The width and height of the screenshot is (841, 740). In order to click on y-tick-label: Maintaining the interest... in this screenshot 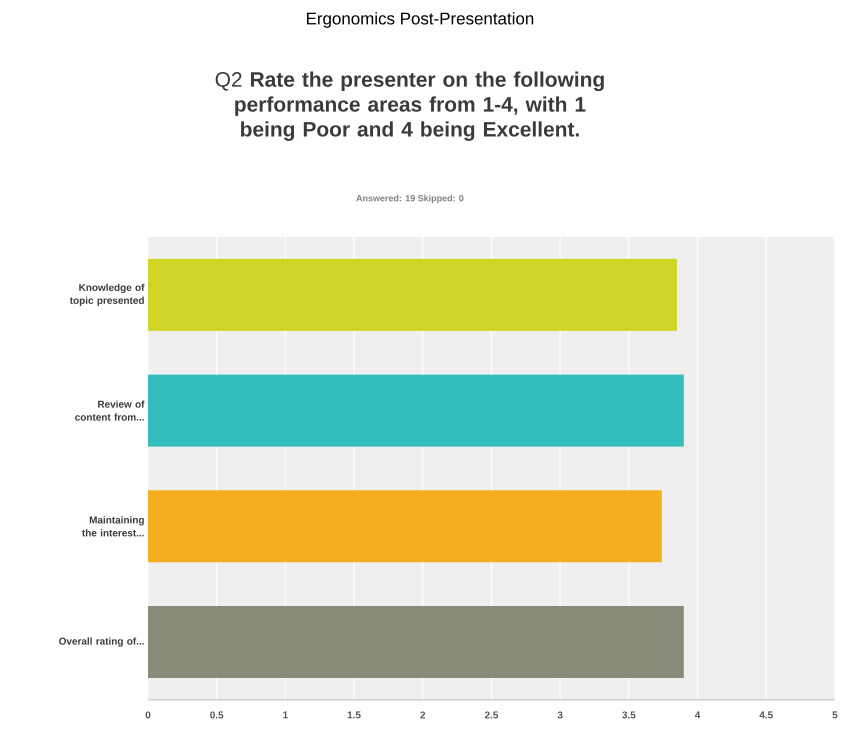, I will do `click(113, 526)`.